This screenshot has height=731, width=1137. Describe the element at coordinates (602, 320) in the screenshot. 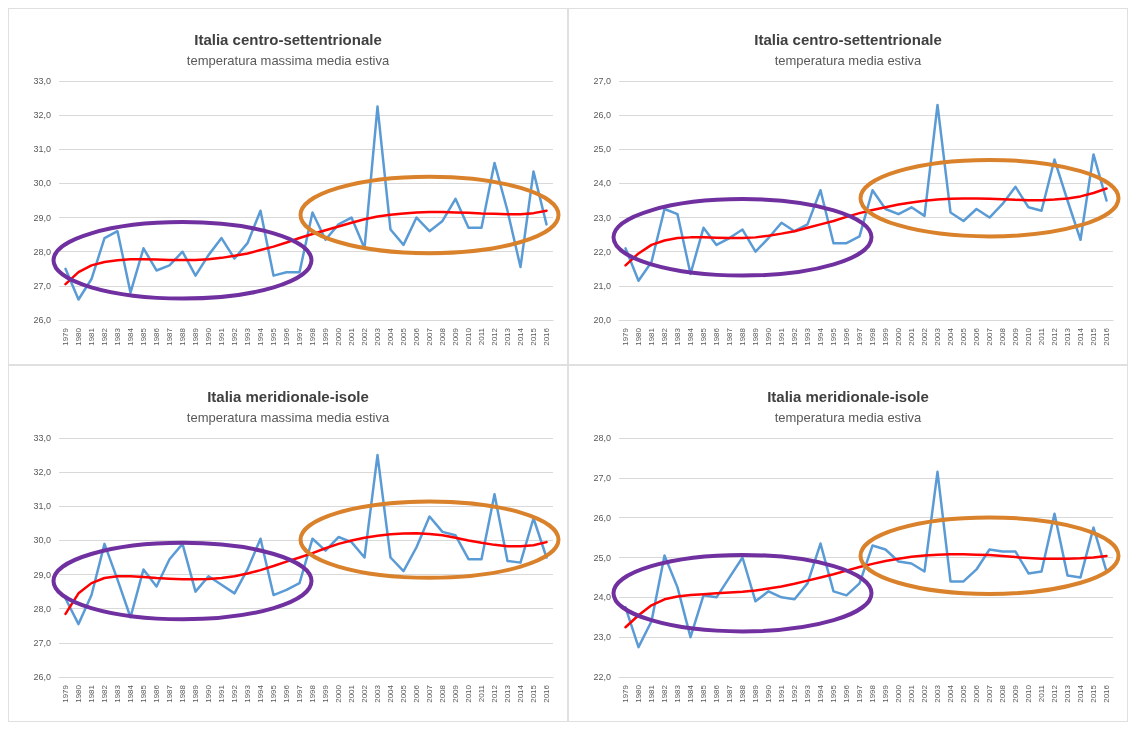

I see `y-tick-label: 20,0` at that location.